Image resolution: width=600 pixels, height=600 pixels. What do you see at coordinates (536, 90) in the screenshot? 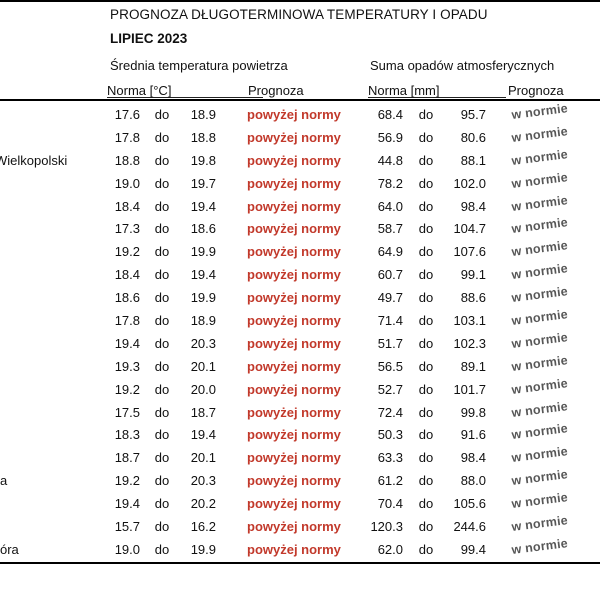
I see `precip-forecast-header: Prognoza` at bounding box center [536, 90].